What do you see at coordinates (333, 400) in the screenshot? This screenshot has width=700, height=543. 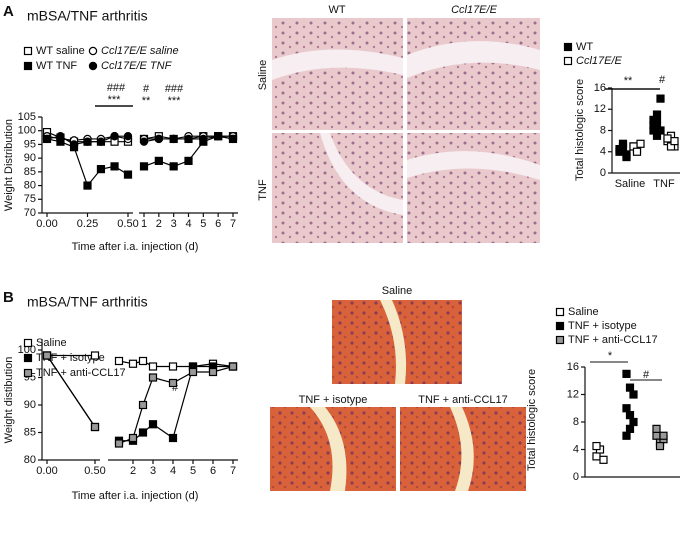 I see `image-label: TNF + isotype` at bounding box center [333, 400].